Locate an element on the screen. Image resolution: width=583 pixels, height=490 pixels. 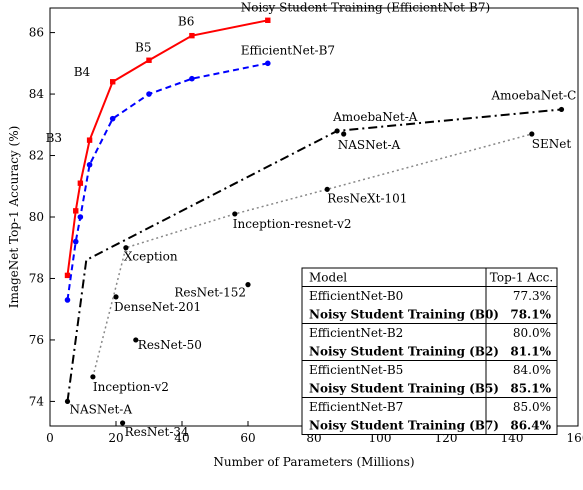
point-label: ResNet-152 is located at coordinates (210, 293).